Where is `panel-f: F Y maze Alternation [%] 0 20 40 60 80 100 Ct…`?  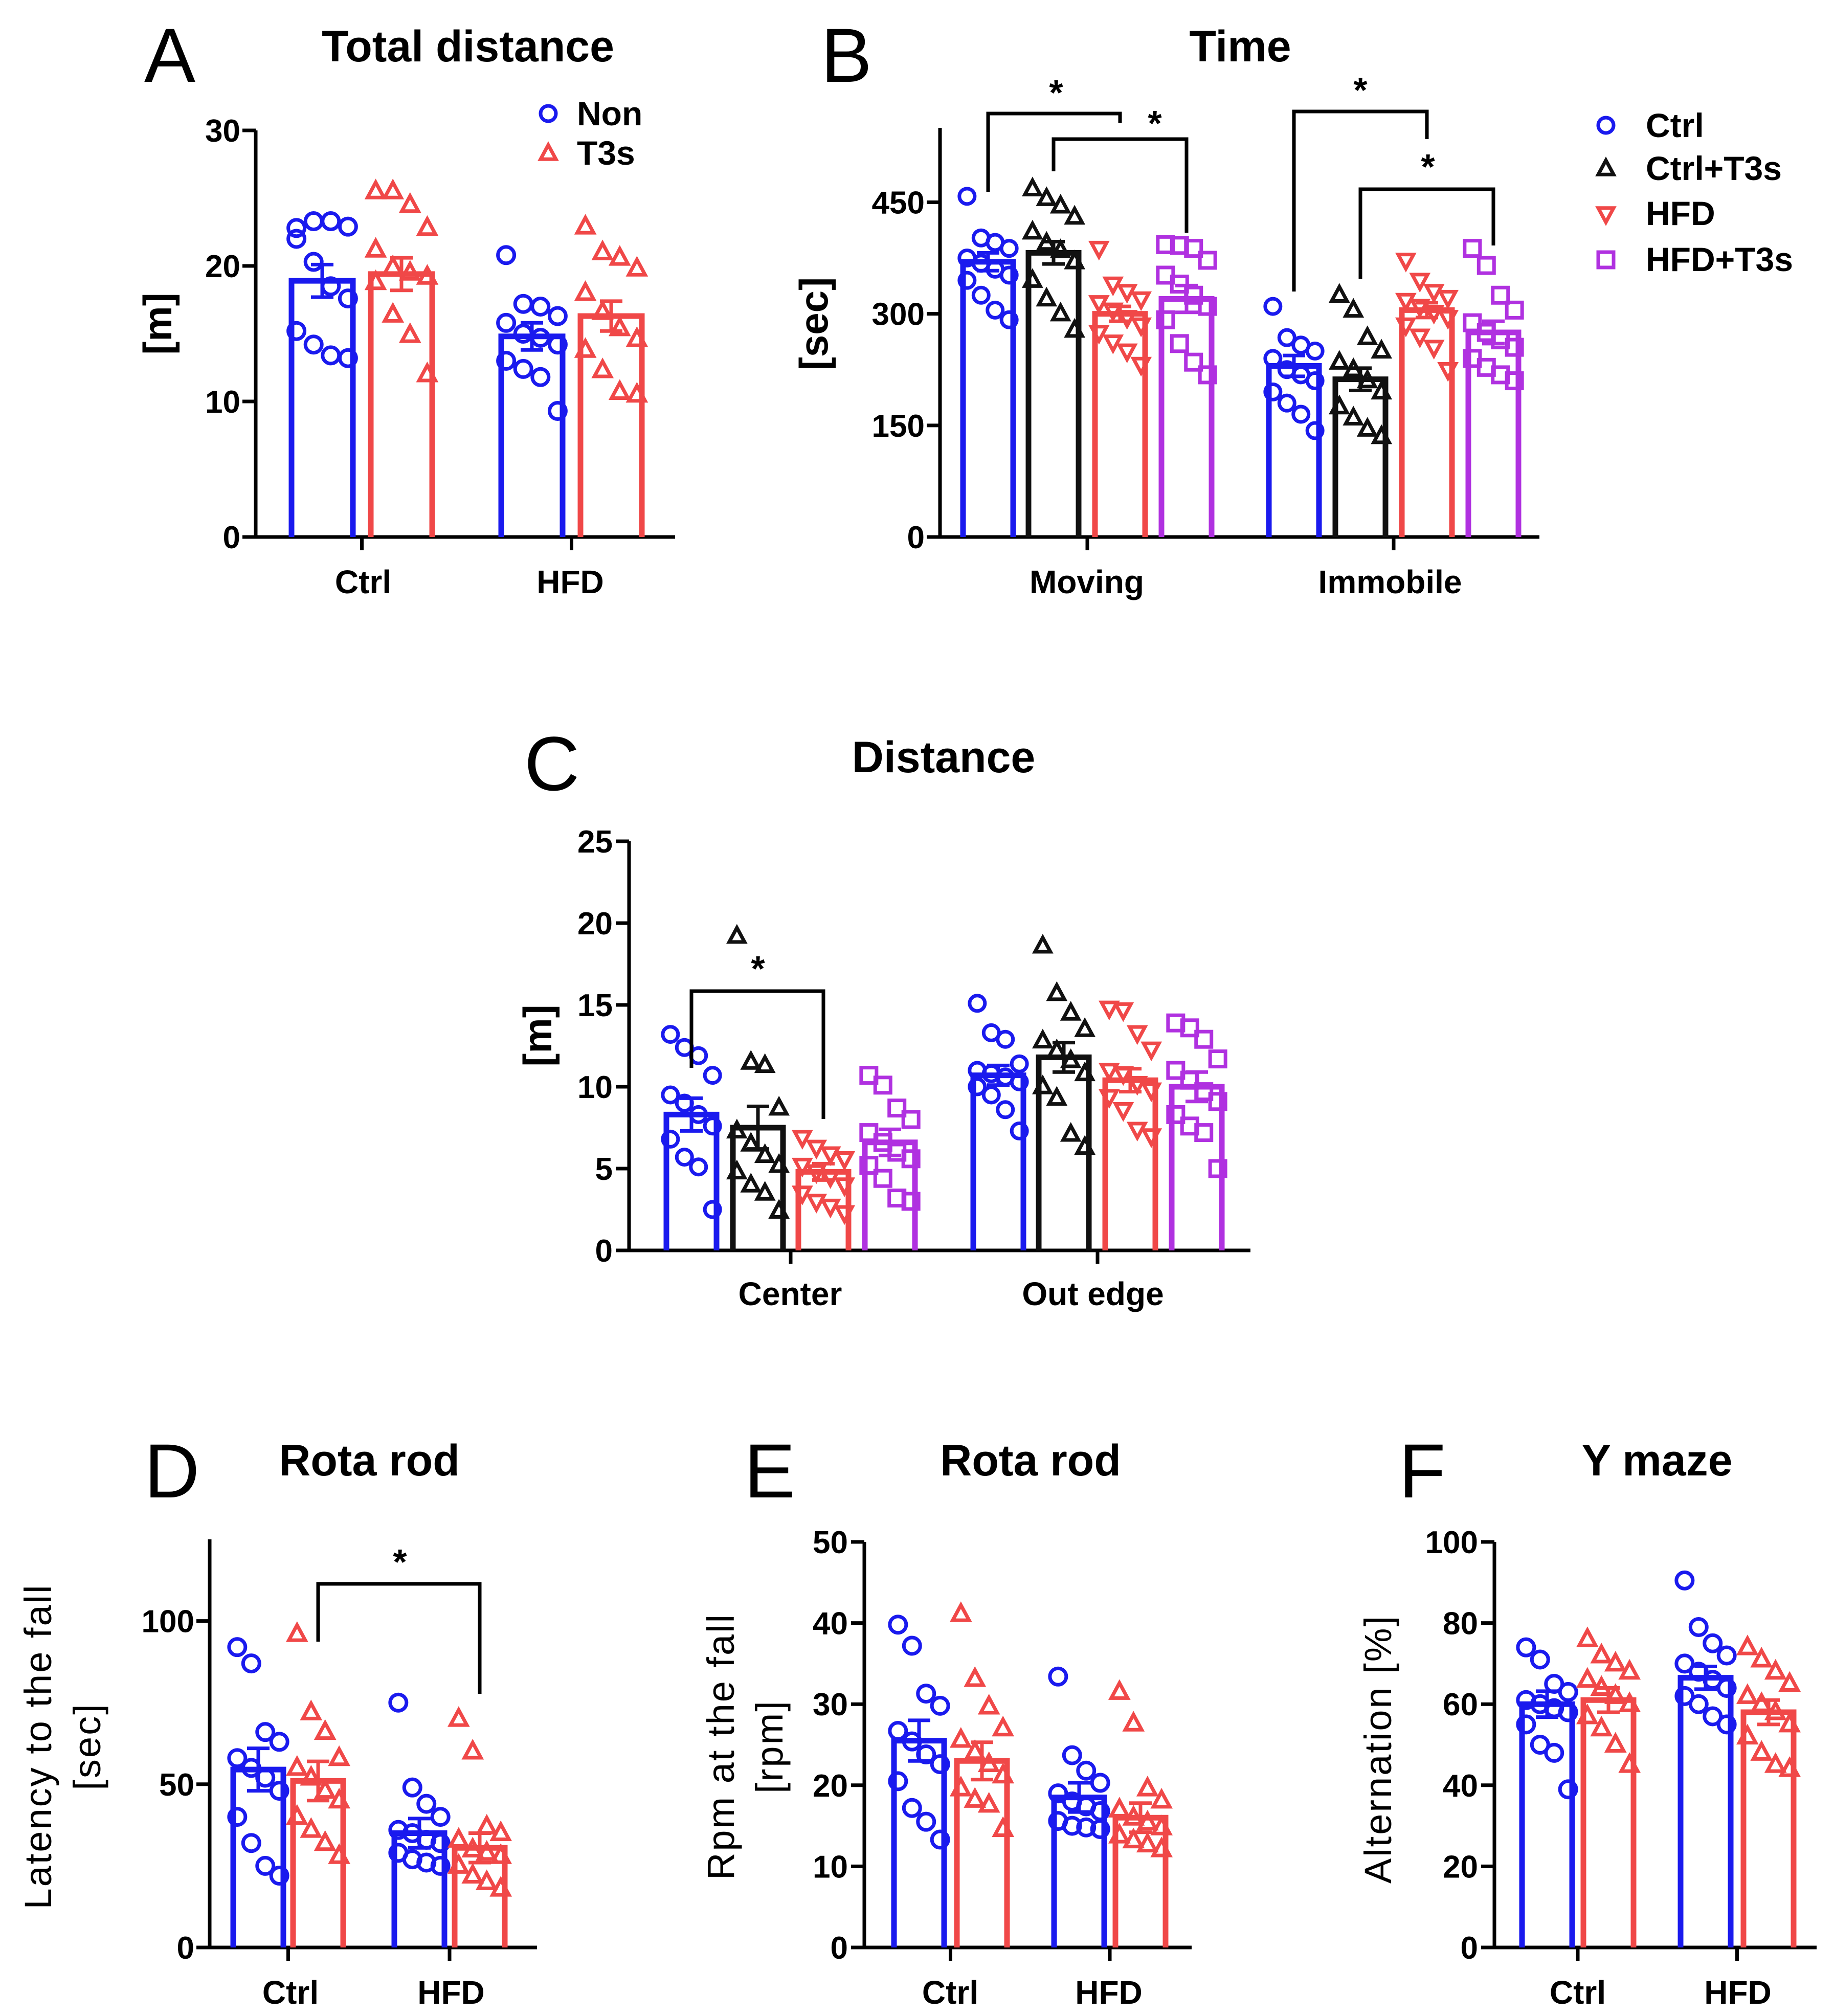
panel-f: F Y maze Alternation [%] 0 20 40 60 80 100 Ct… is located at coordinates (1587, 1719).